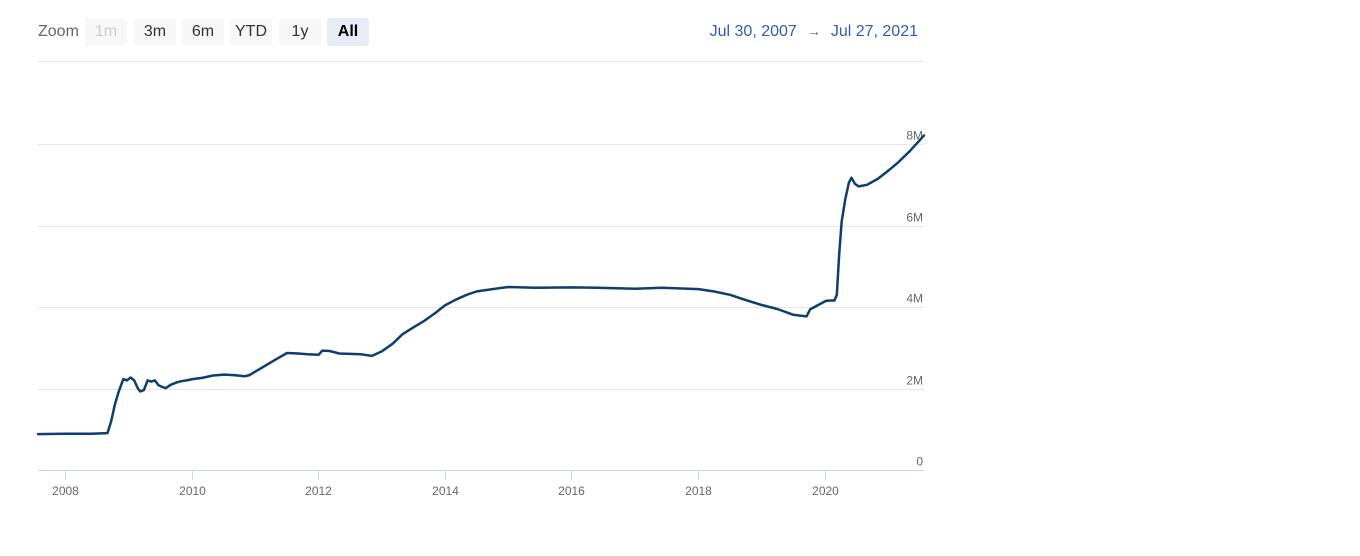  I want to click on x-axis-labels: 2008 2010 2012 2014 2016 2018 2020, so click(445, 491).